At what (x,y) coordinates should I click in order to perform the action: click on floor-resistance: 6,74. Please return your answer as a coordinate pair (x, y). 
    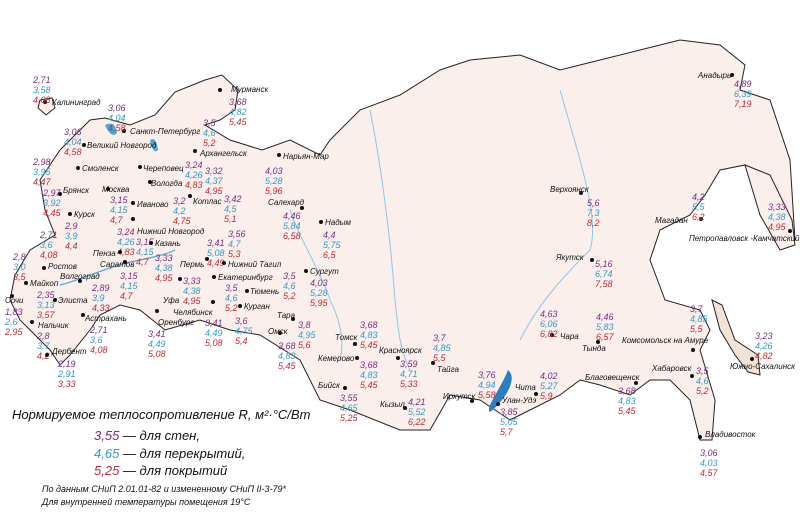
    Looking at the image, I should click on (604, 274).